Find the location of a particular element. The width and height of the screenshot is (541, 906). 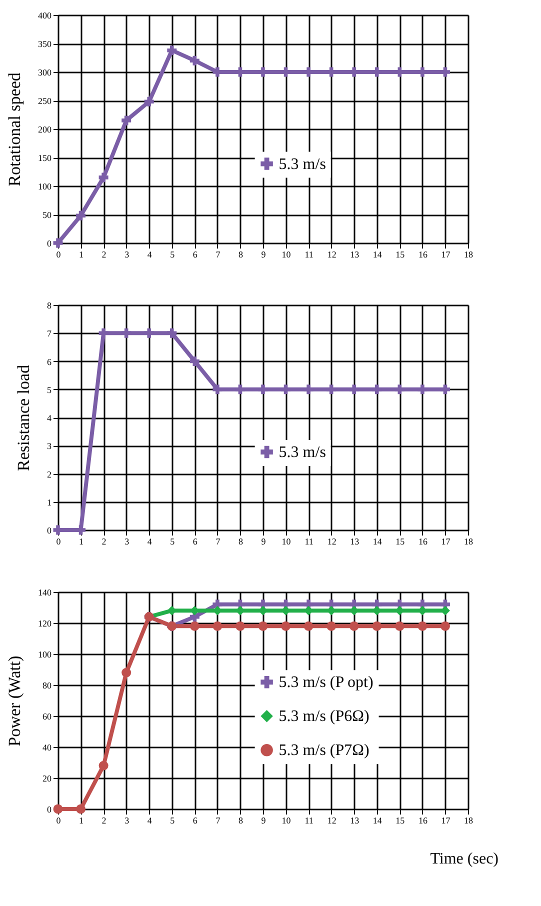

y-axis-title: Power (Watt) is located at coordinates (14, 701).